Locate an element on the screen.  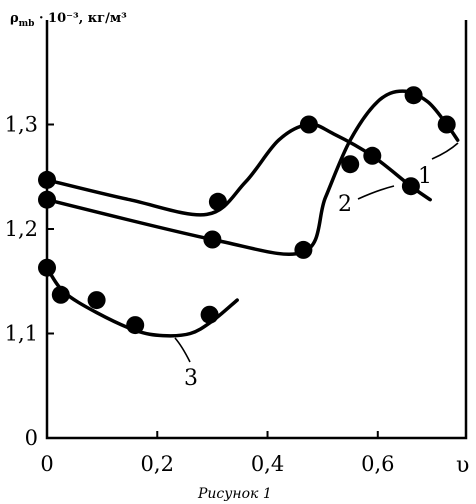
series-1-label: 1 is located at coordinates (425, 176).